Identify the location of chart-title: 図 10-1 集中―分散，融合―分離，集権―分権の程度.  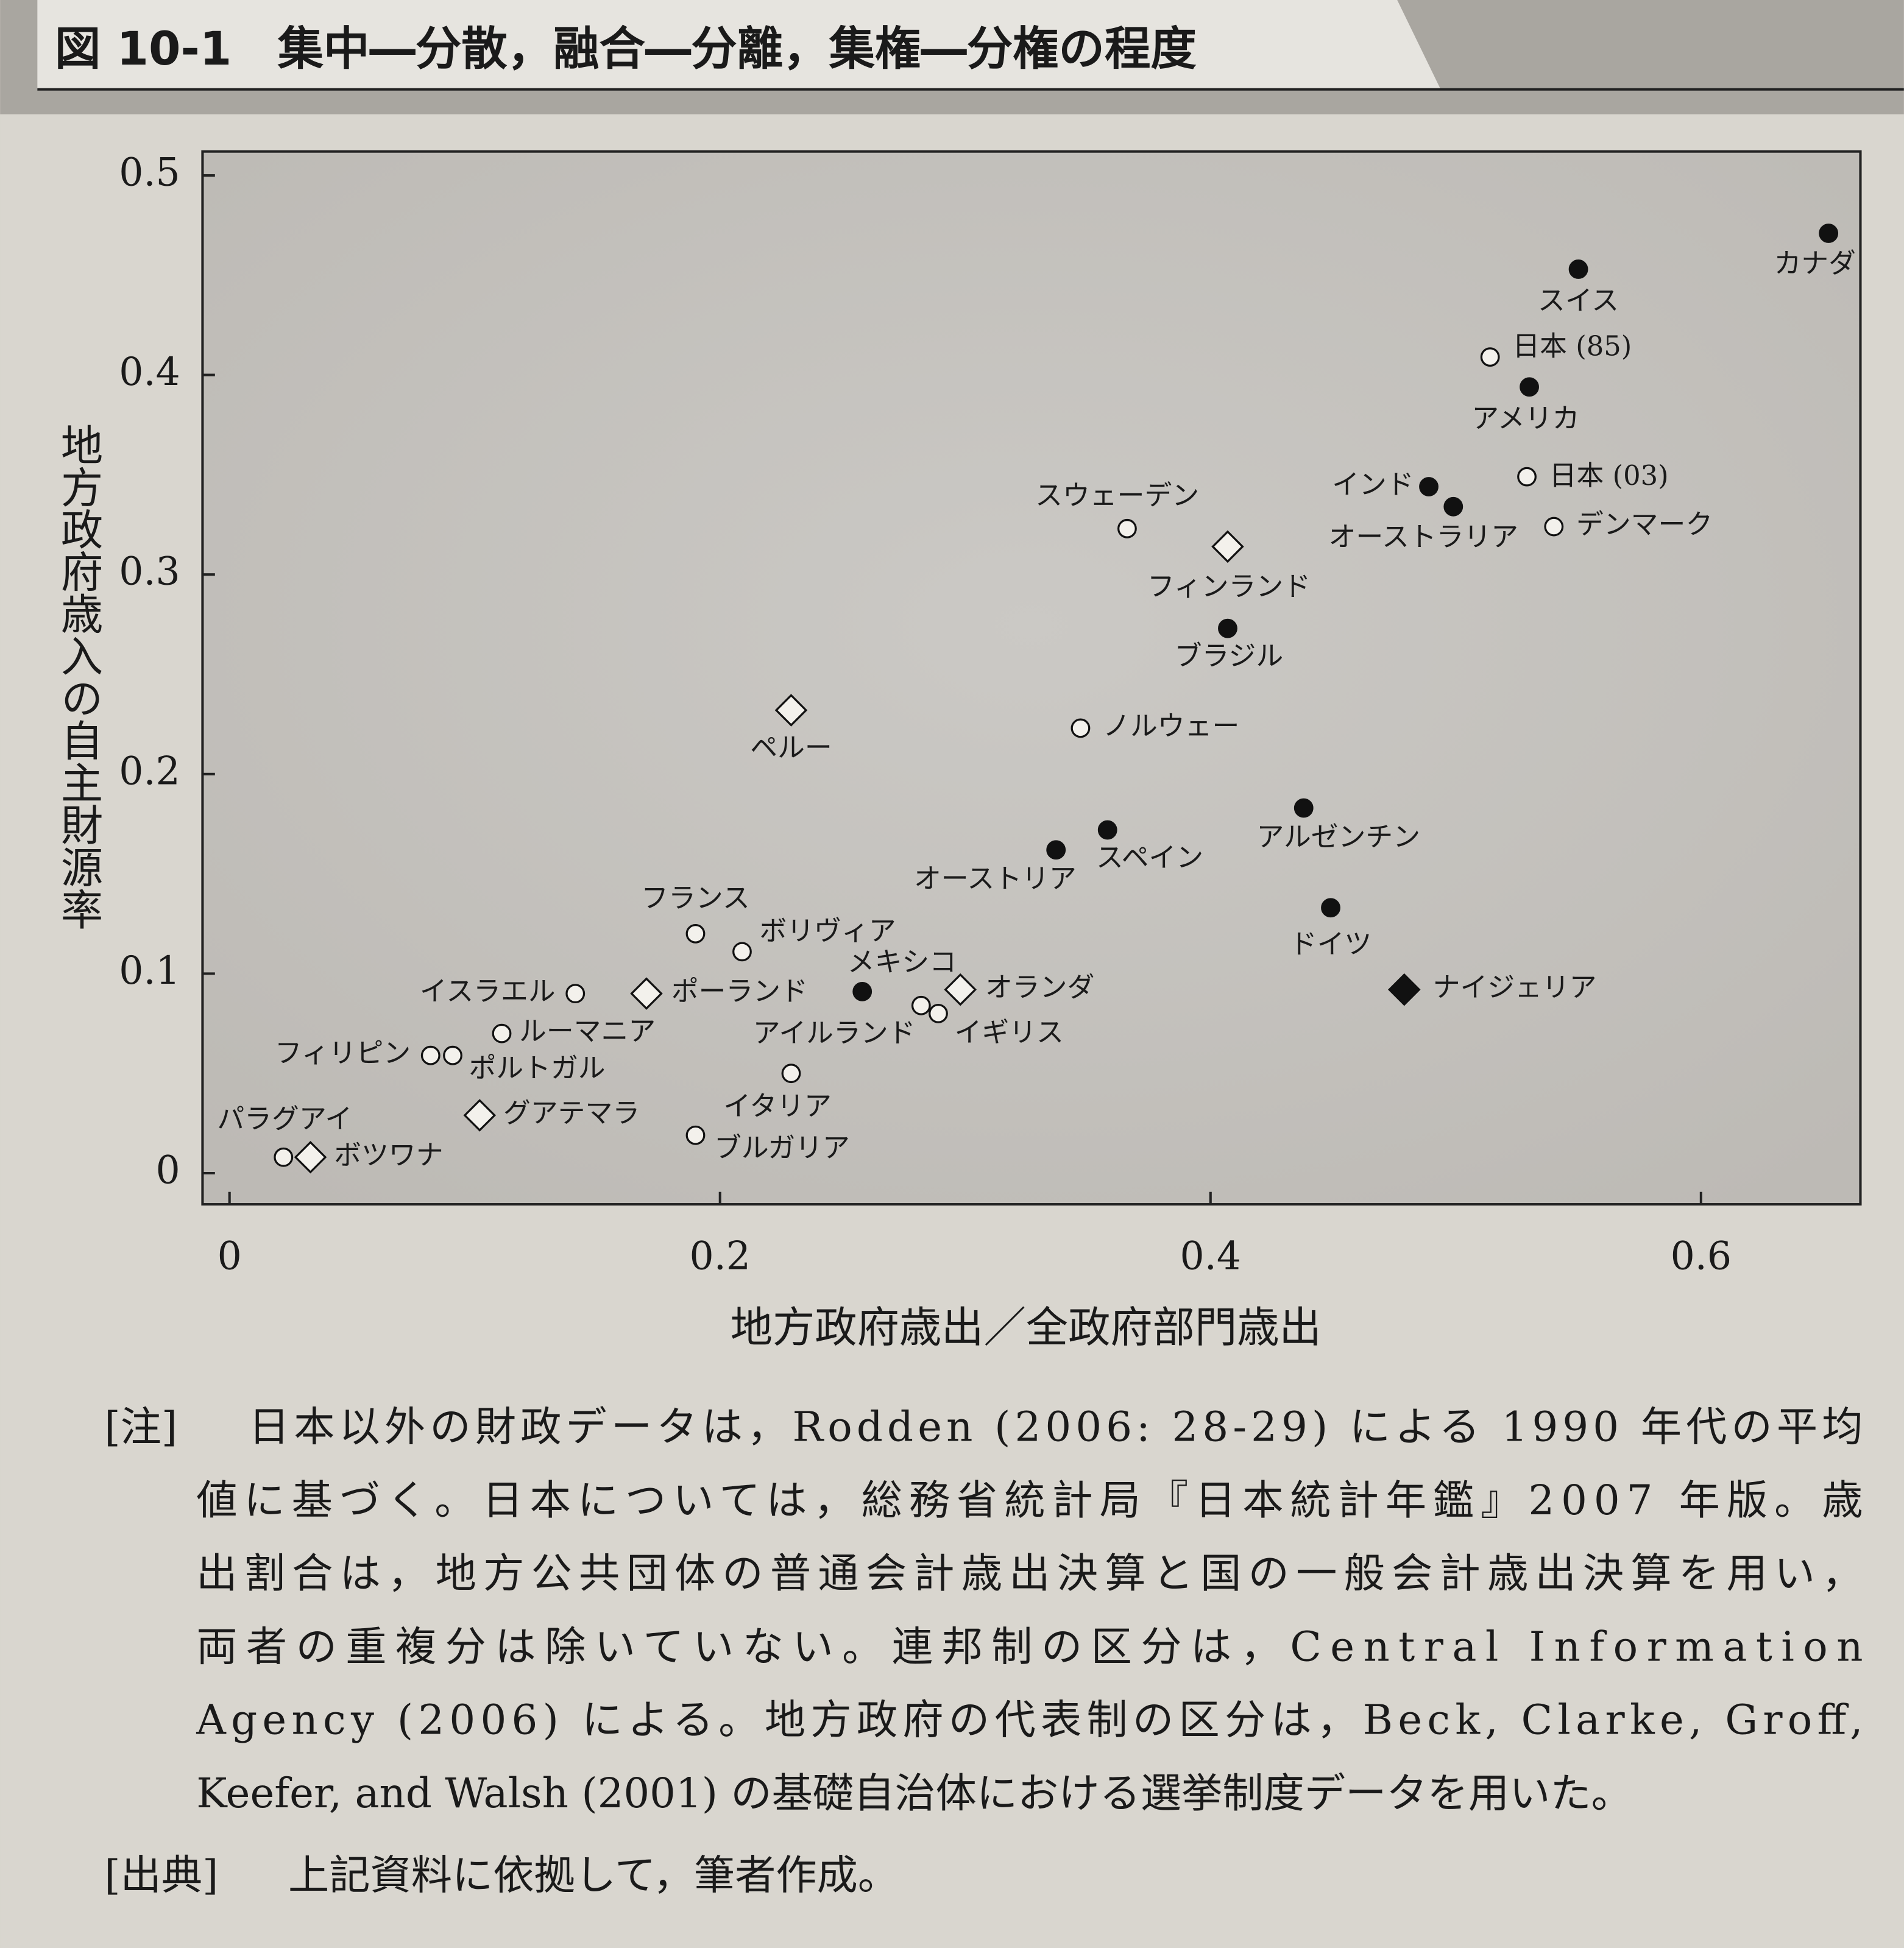
(626, 49).